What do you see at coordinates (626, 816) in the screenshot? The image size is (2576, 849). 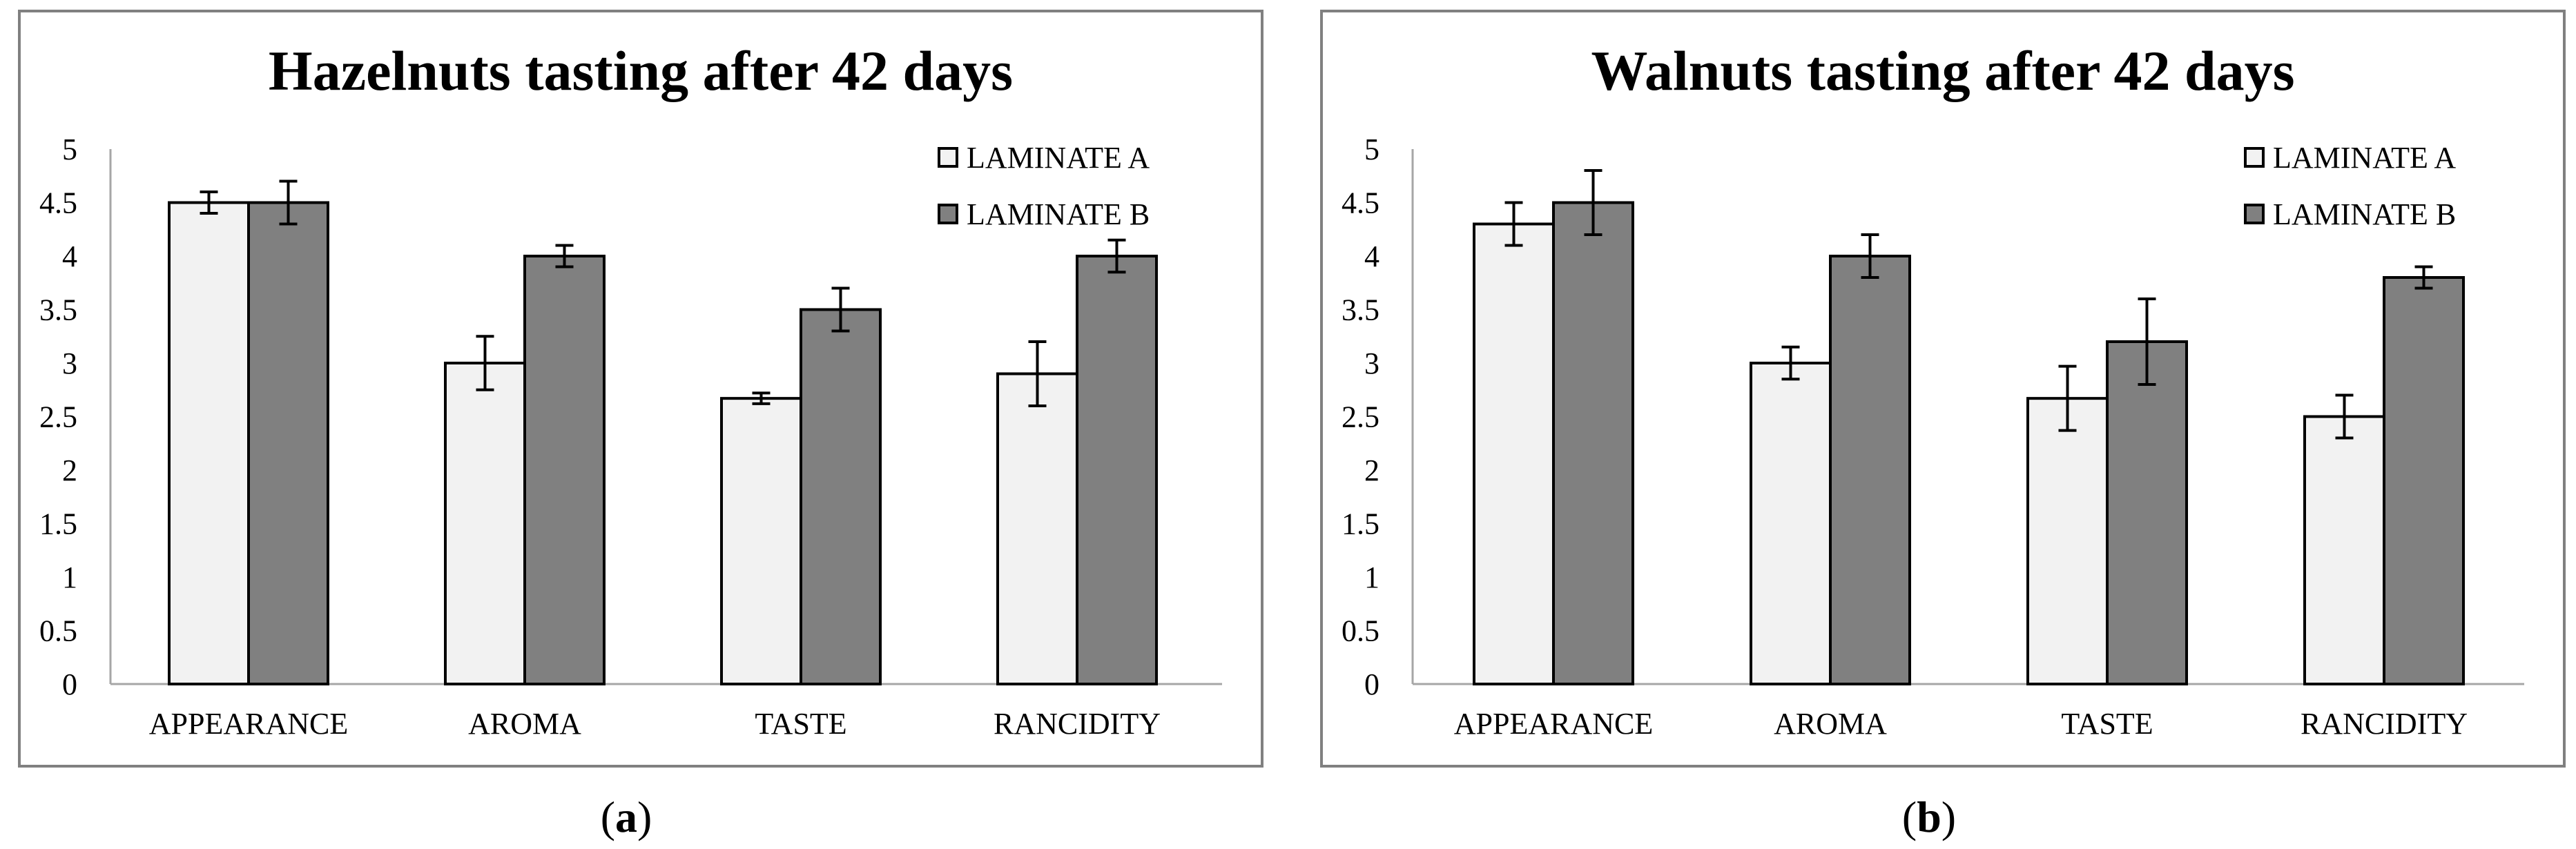 I see `panel-caption: (a)` at bounding box center [626, 816].